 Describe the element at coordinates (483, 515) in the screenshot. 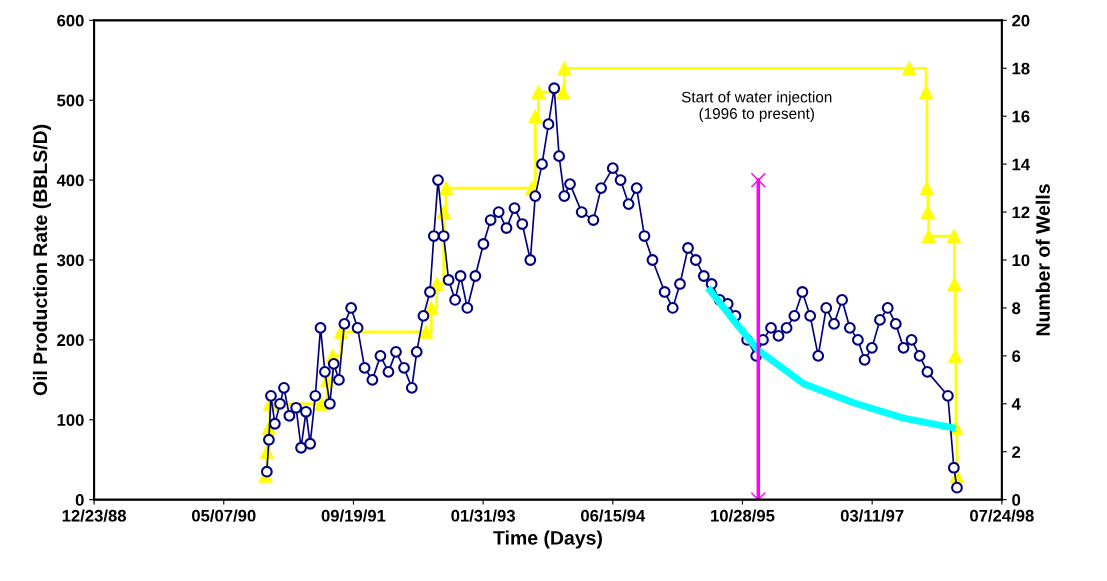

I see `x-tick-label: 01/31/93` at that location.